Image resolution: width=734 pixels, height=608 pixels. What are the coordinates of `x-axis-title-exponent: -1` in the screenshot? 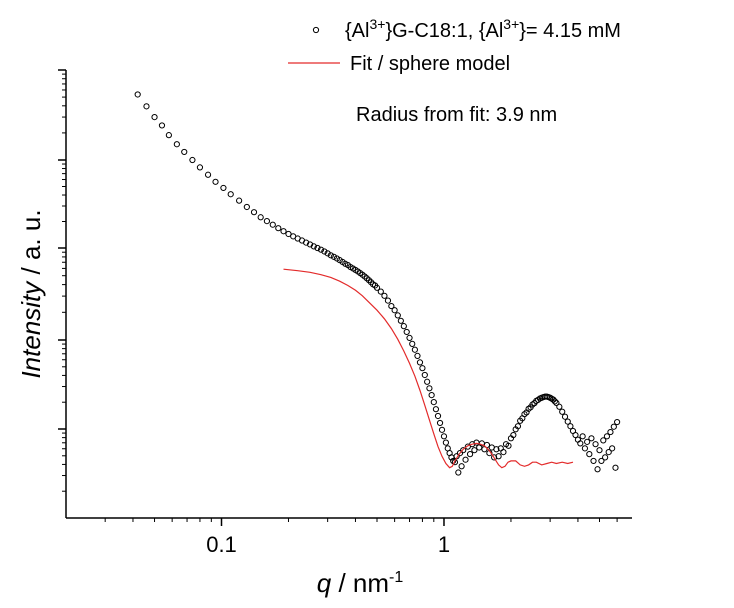 It's located at (396, 577).